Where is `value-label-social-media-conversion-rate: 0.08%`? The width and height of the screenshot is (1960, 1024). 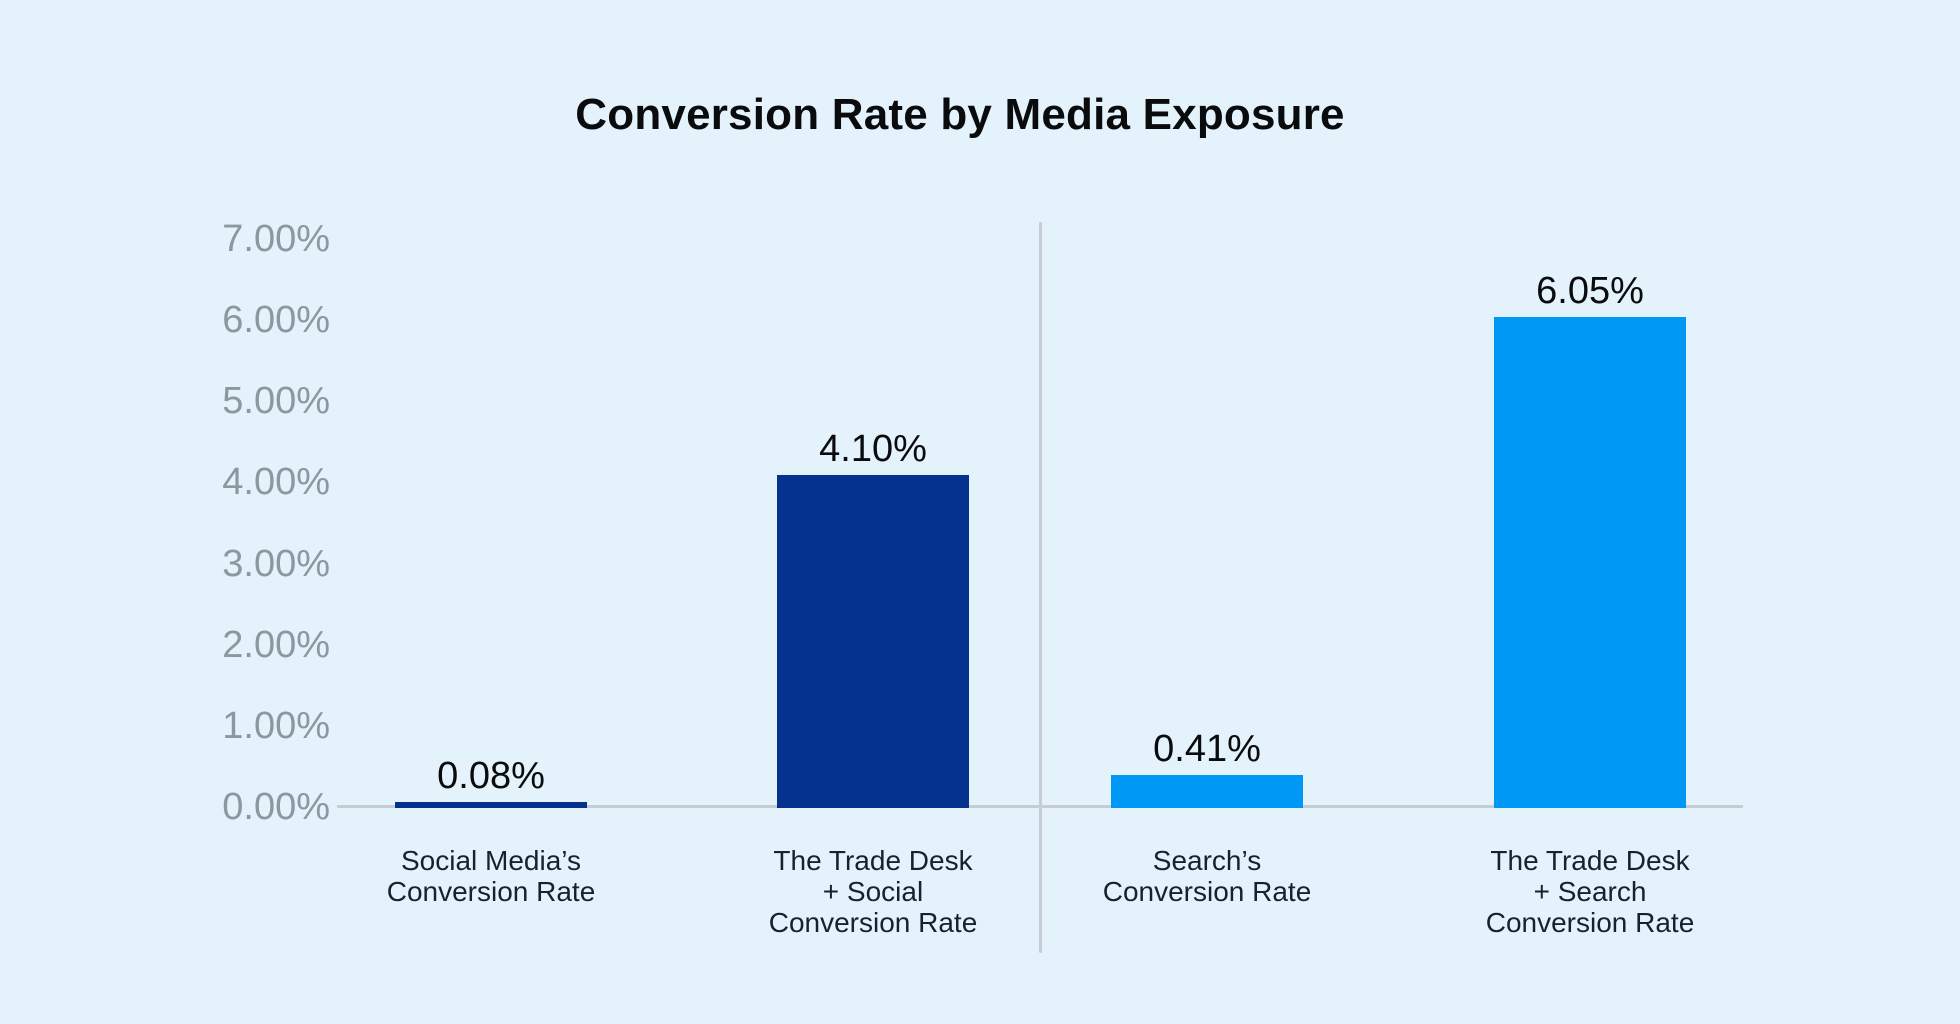 value-label-social-media-conversion-rate: 0.08% is located at coordinates (491, 776).